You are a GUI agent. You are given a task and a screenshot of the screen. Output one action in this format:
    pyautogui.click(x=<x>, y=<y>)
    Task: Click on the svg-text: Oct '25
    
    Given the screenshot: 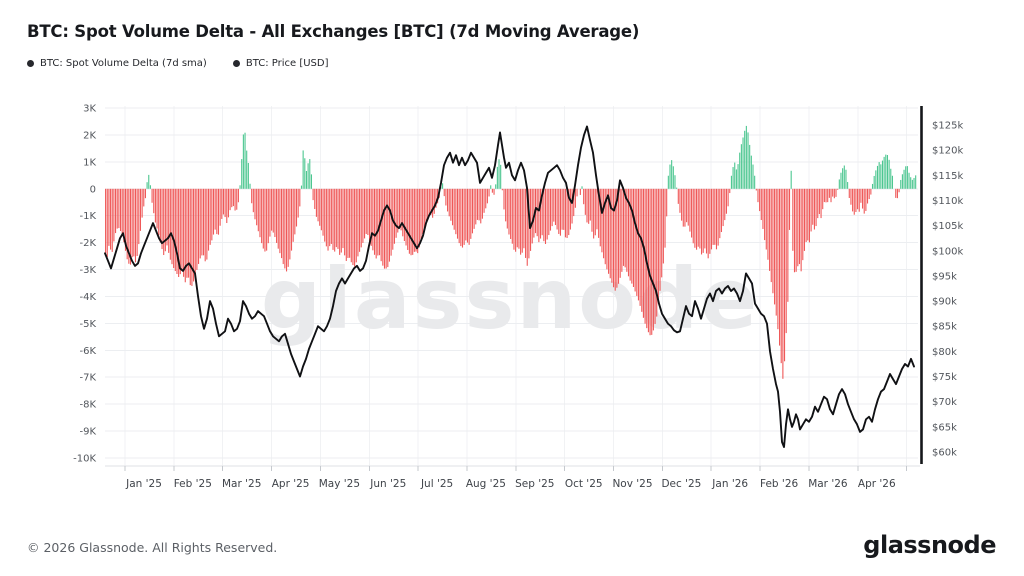 What is the action you would take?
    pyautogui.click(x=584, y=484)
    